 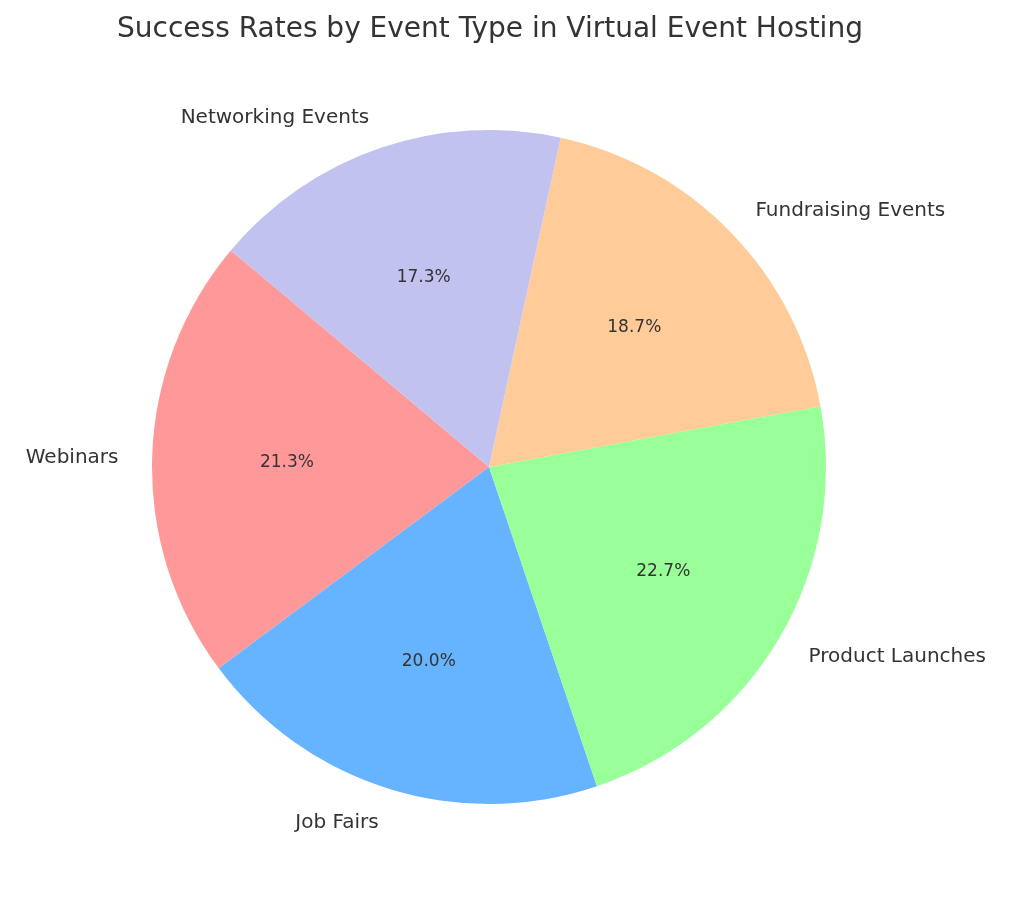 I want to click on slice-label: Networking Events, so click(x=275, y=116).